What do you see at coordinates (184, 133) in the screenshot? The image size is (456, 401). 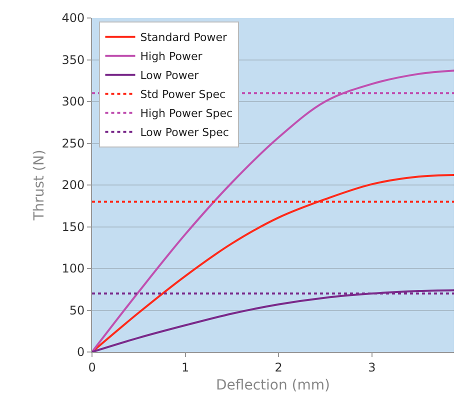 I see `legend-label: Low Power Spec` at bounding box center [184, 133].